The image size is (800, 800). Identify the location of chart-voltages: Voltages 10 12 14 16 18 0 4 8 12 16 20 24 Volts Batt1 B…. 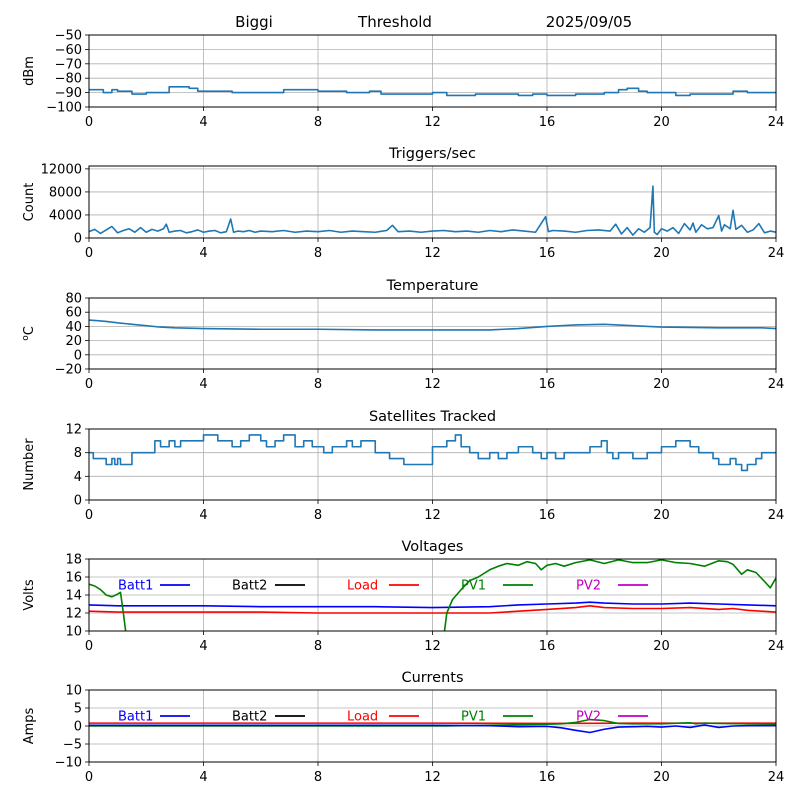
(403, 596).